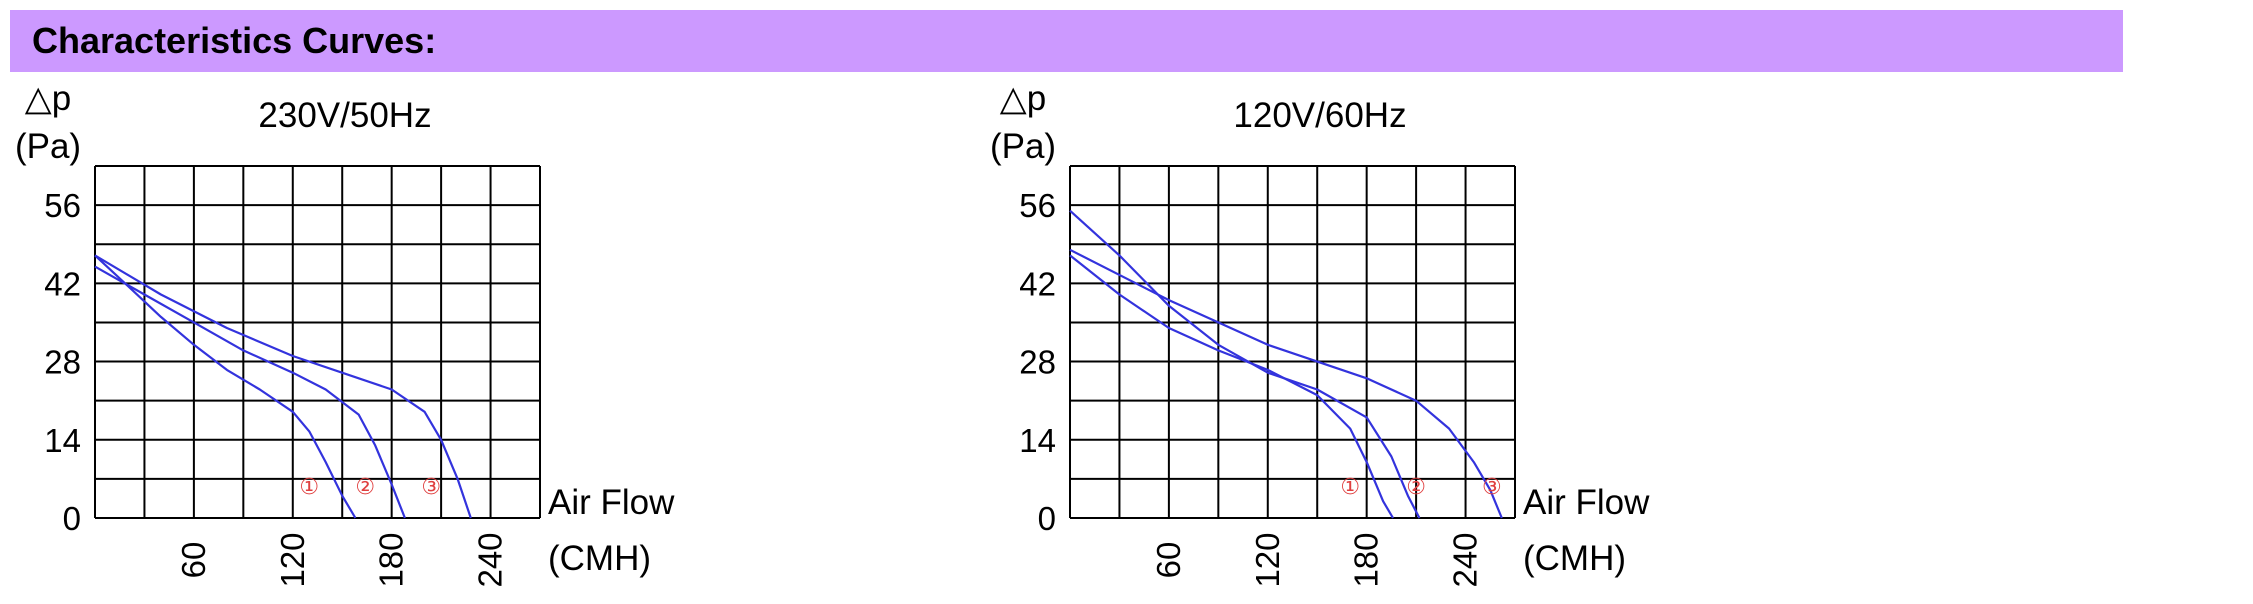 Image resolution: width=2253 pixels, height=604 pixels. I want to click on chart-title: 120V/60Hz, so click(1319, 115).